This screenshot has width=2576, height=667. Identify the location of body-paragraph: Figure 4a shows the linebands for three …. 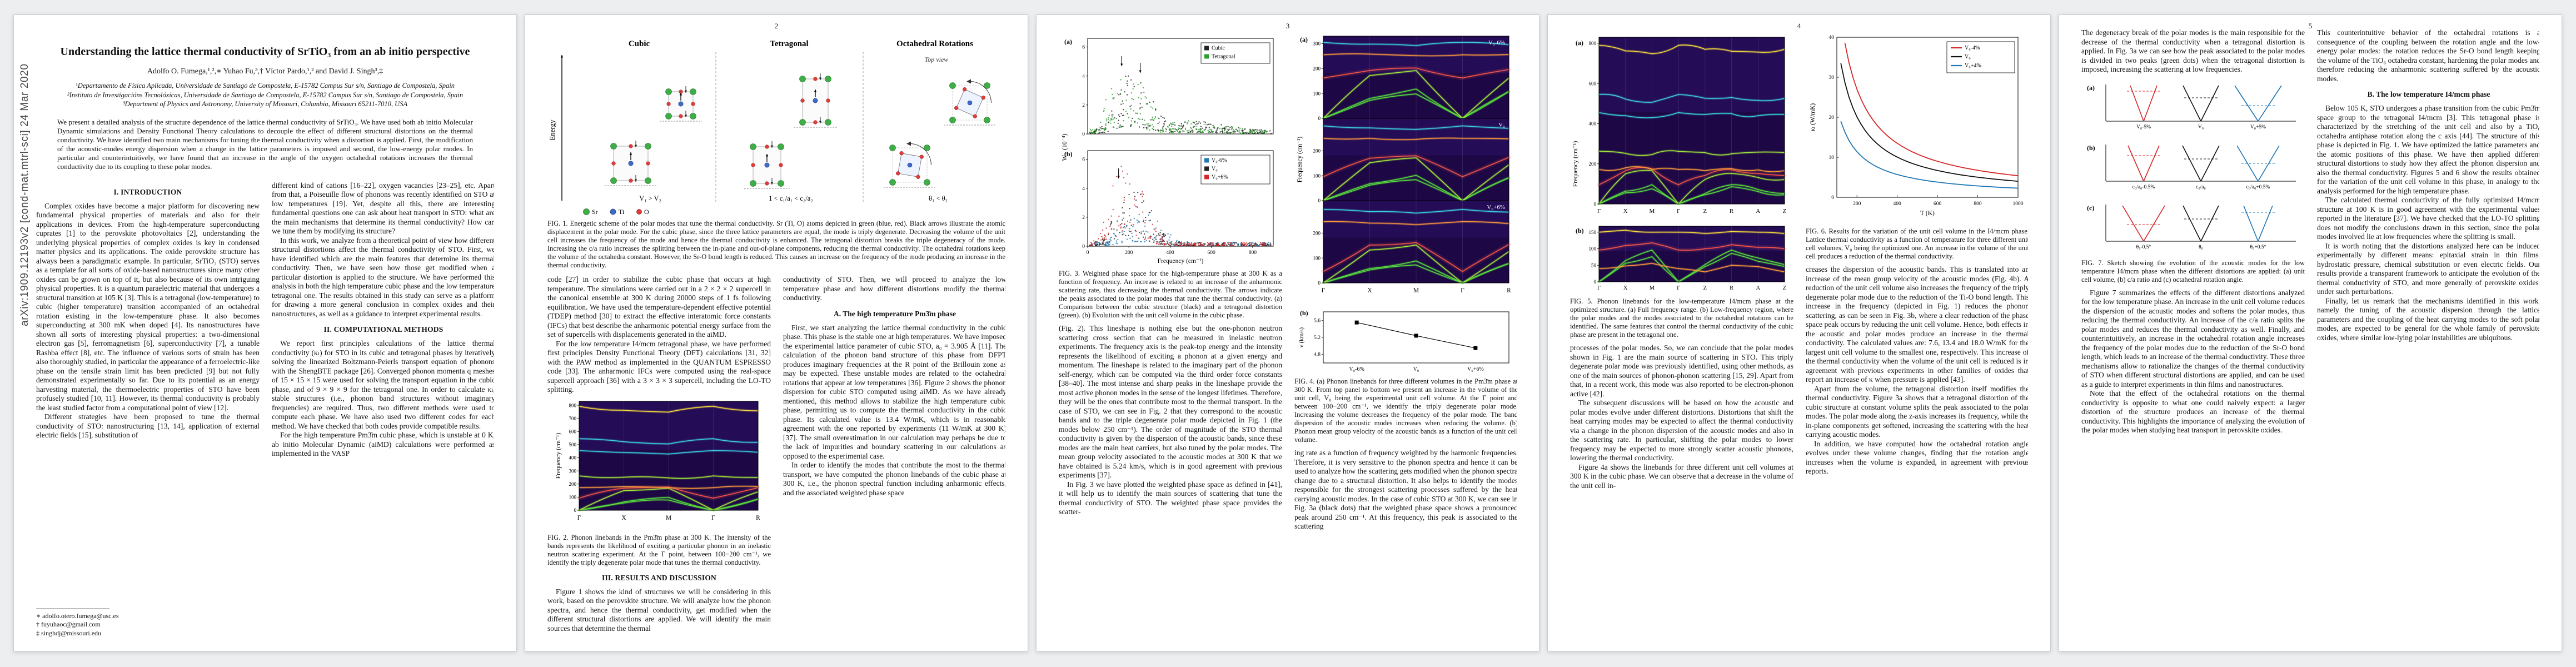
(1681, 476).